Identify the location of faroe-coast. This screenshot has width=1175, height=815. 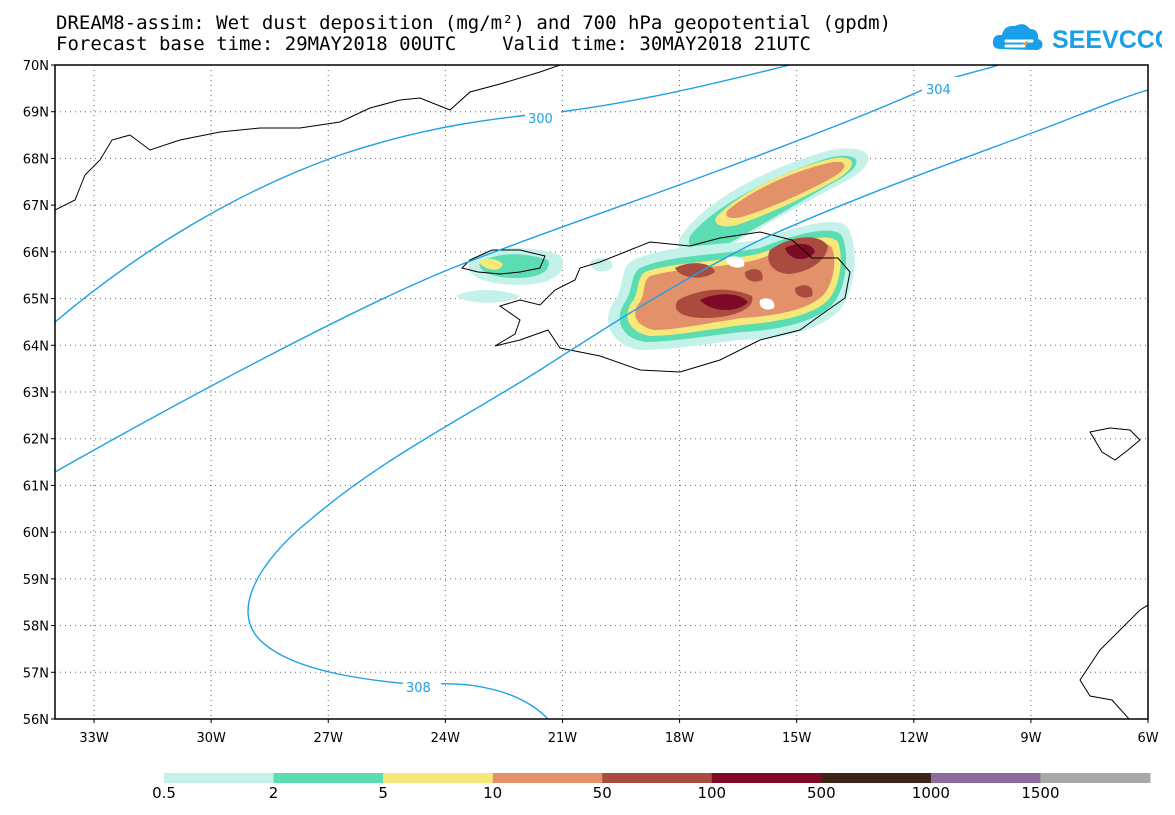
(1115, 444).